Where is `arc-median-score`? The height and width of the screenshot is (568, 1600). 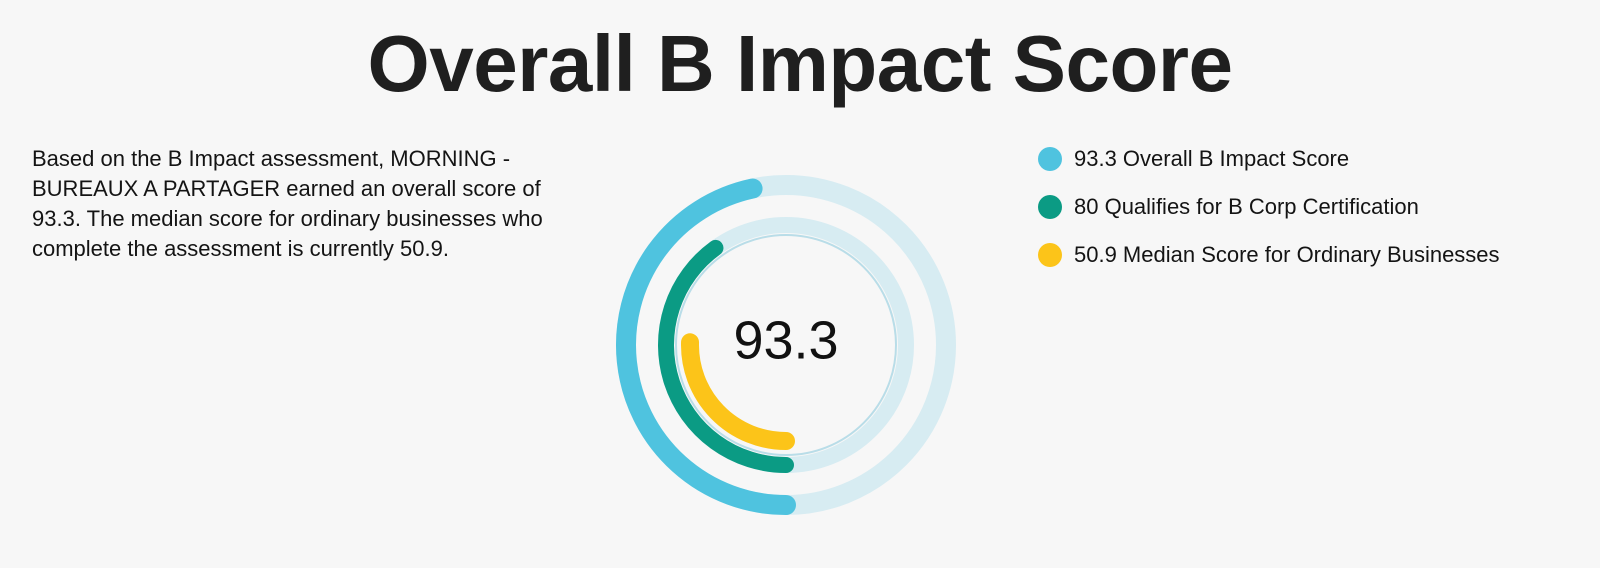 arc-median-score is located at coordinates (738, 391).